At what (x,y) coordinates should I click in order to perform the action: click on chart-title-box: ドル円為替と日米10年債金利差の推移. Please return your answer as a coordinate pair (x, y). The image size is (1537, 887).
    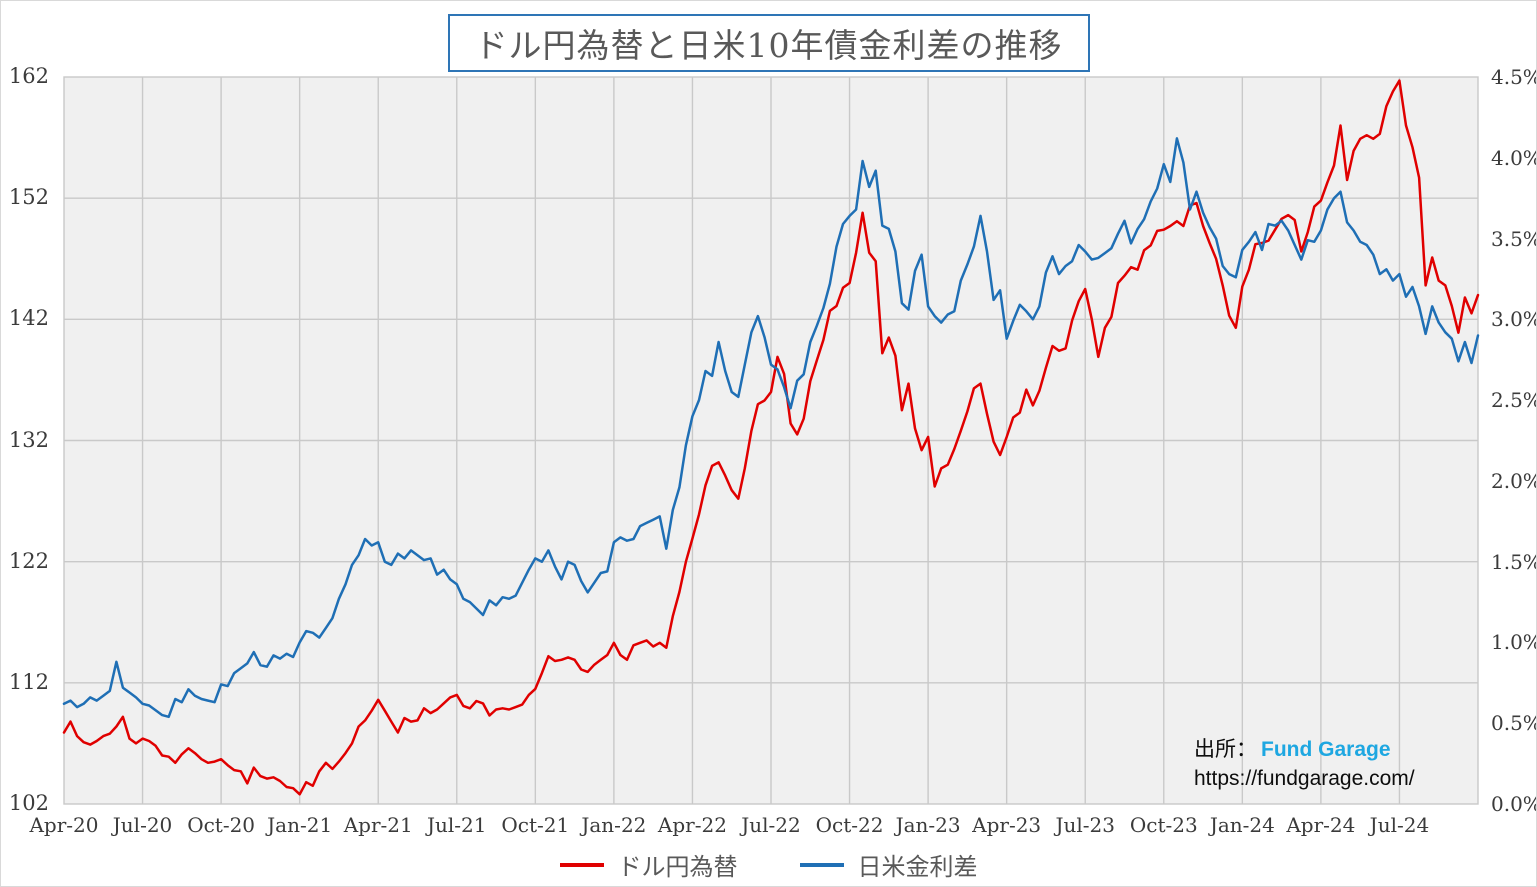
    Looking at the image, I should click on (768, 43).